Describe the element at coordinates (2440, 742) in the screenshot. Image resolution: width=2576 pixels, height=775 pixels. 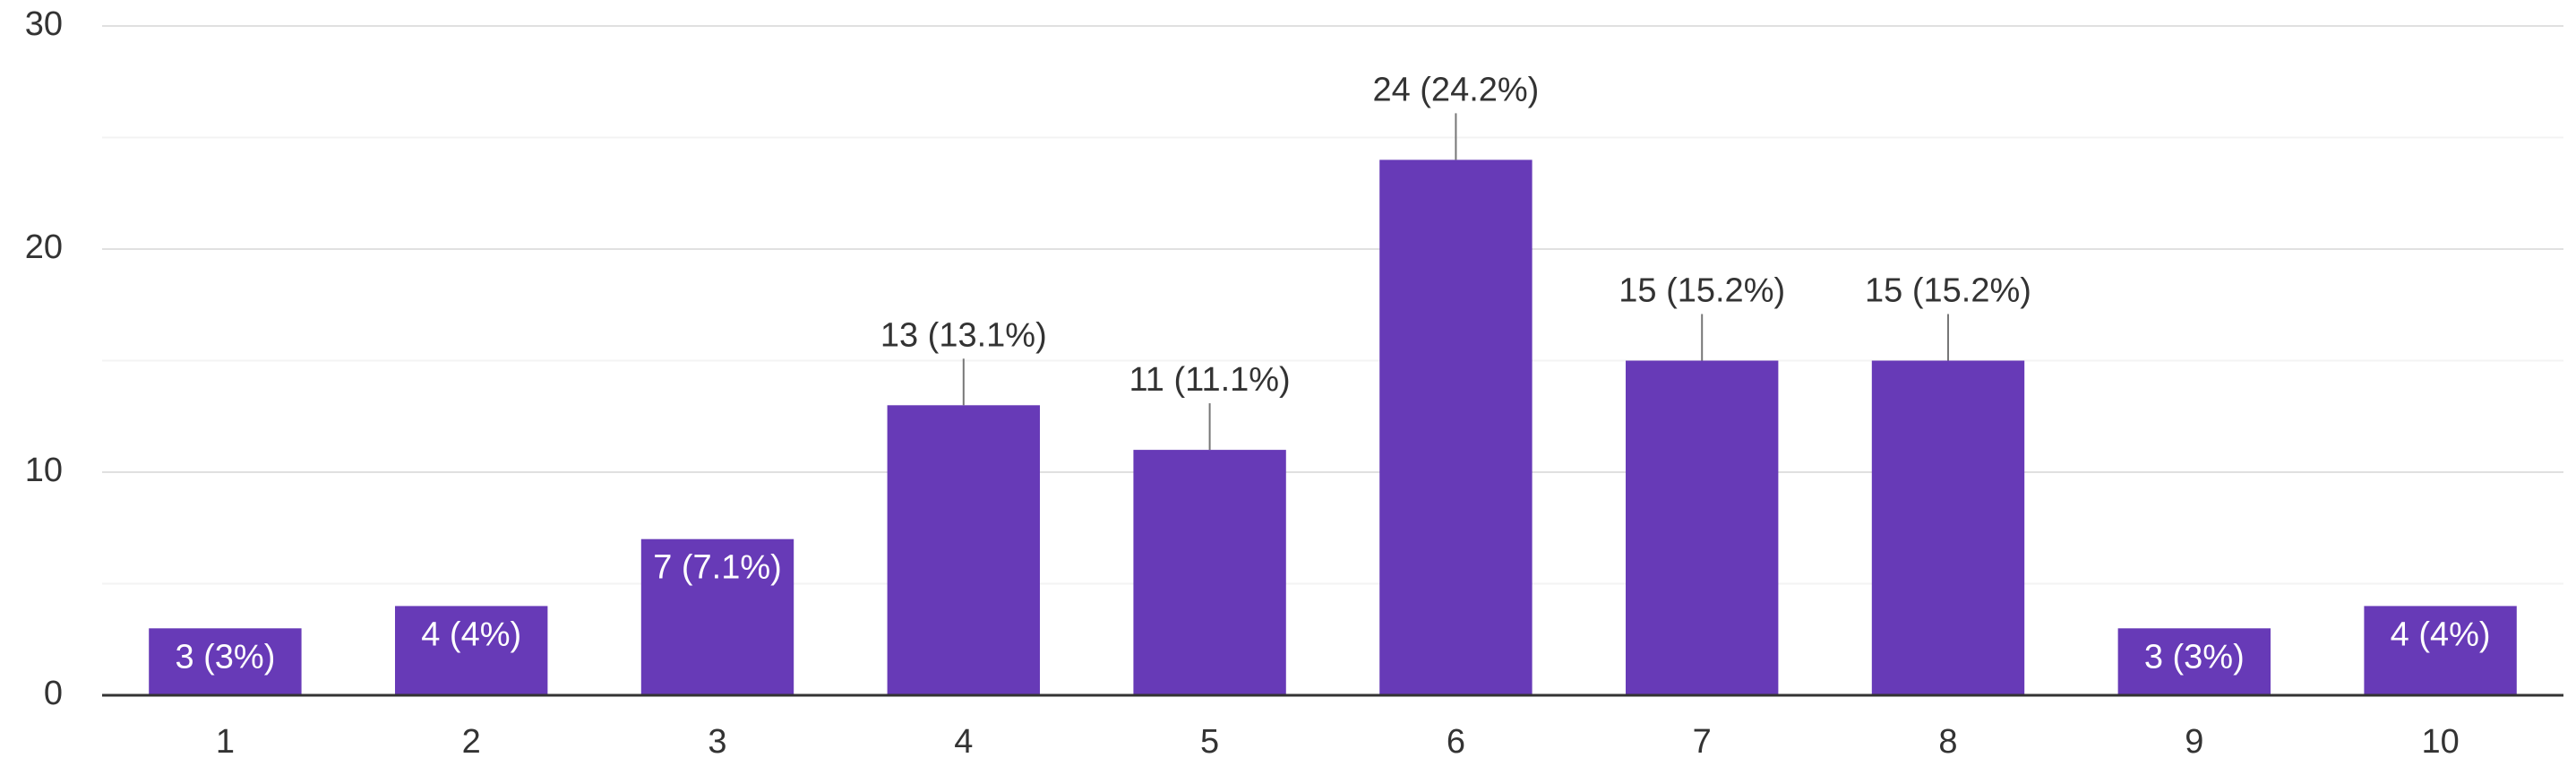
I see `x-tick-label: 10` at that location.